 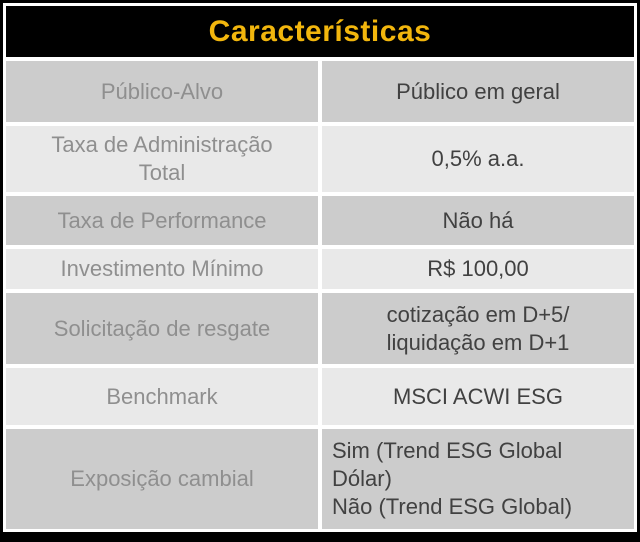 I want to click on table-title: Características, so click(x=320, y=31).